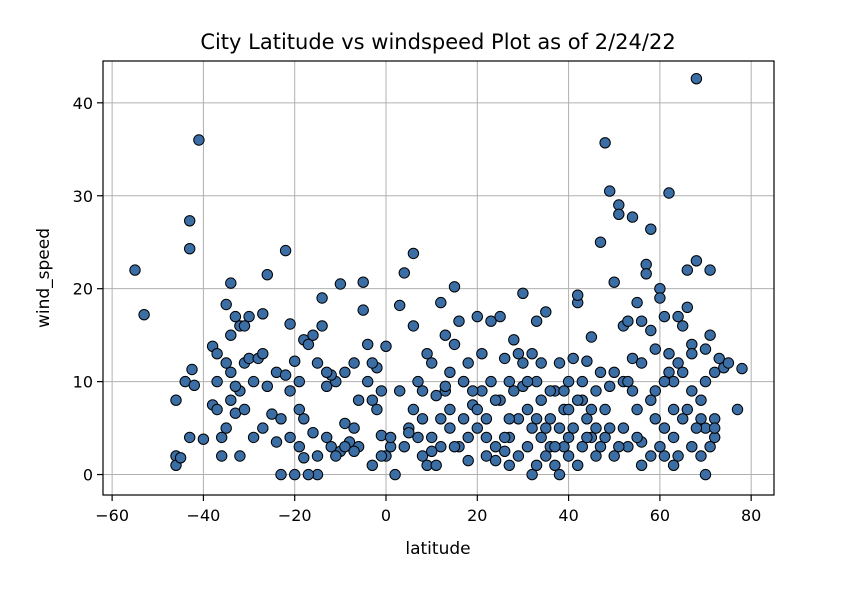 Image resolution: width=853 pixels, height=591 pixels. Describe the element at coordinates (386, 515) in the screenshot. I see `x-tick-label: 0` at that location.